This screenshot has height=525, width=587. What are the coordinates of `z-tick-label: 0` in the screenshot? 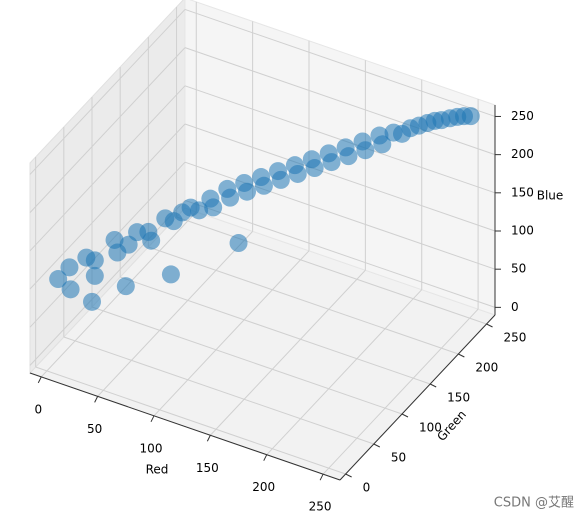 It's located at (515, 307).